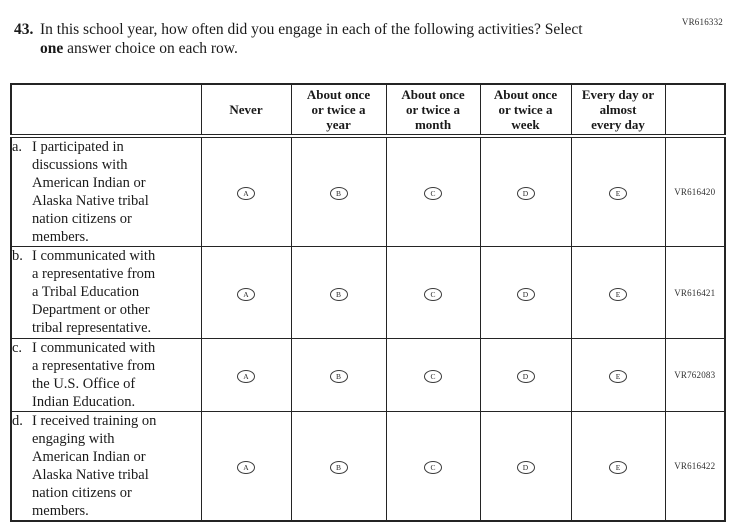 Image resolution: width=734 pixels, height=526 pixels. I want to click on row-code: VR616420, so click(695, 191).